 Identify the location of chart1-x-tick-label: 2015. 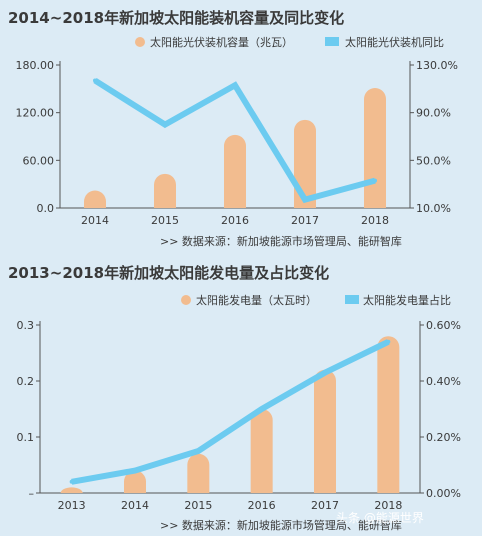
(165, 220).